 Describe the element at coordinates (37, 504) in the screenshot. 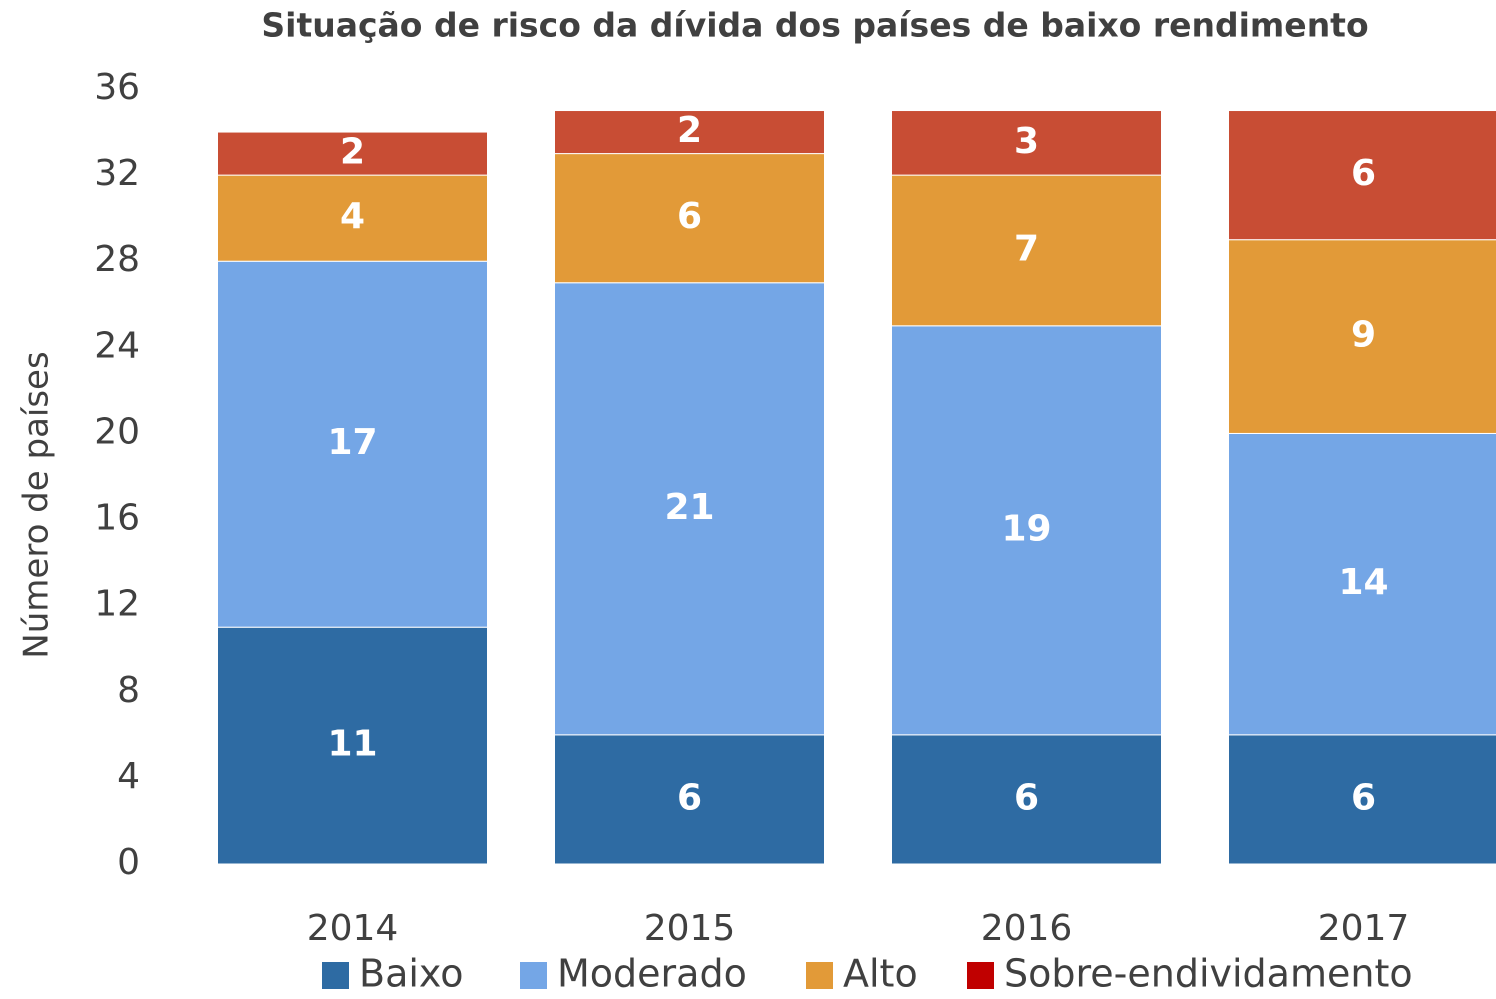

I see `y-axis-label: Número de países` at that location.